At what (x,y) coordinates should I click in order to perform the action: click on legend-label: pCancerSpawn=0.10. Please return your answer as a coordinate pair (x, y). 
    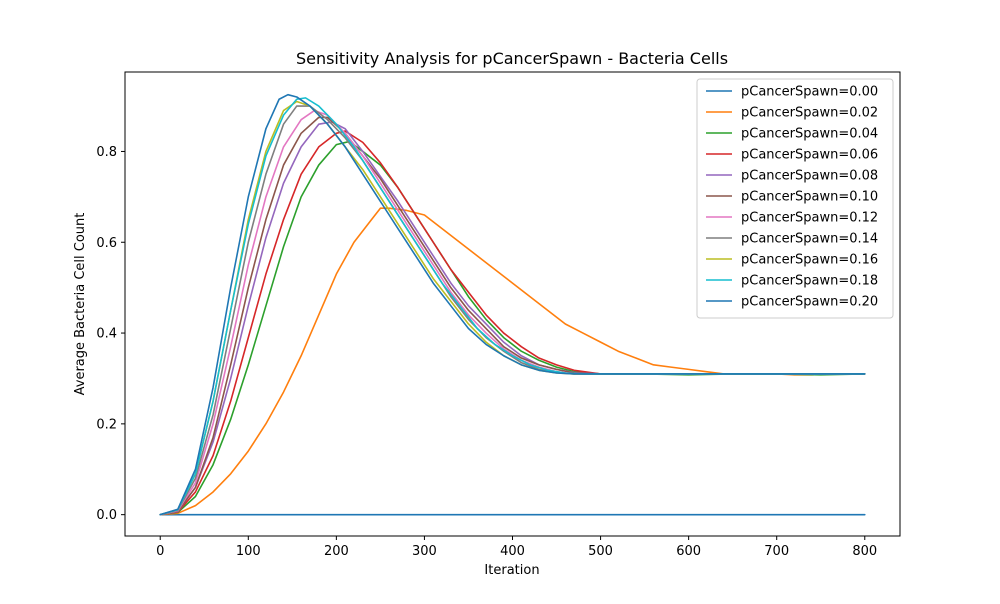
    Looking at the image, I should click on (809, 197).